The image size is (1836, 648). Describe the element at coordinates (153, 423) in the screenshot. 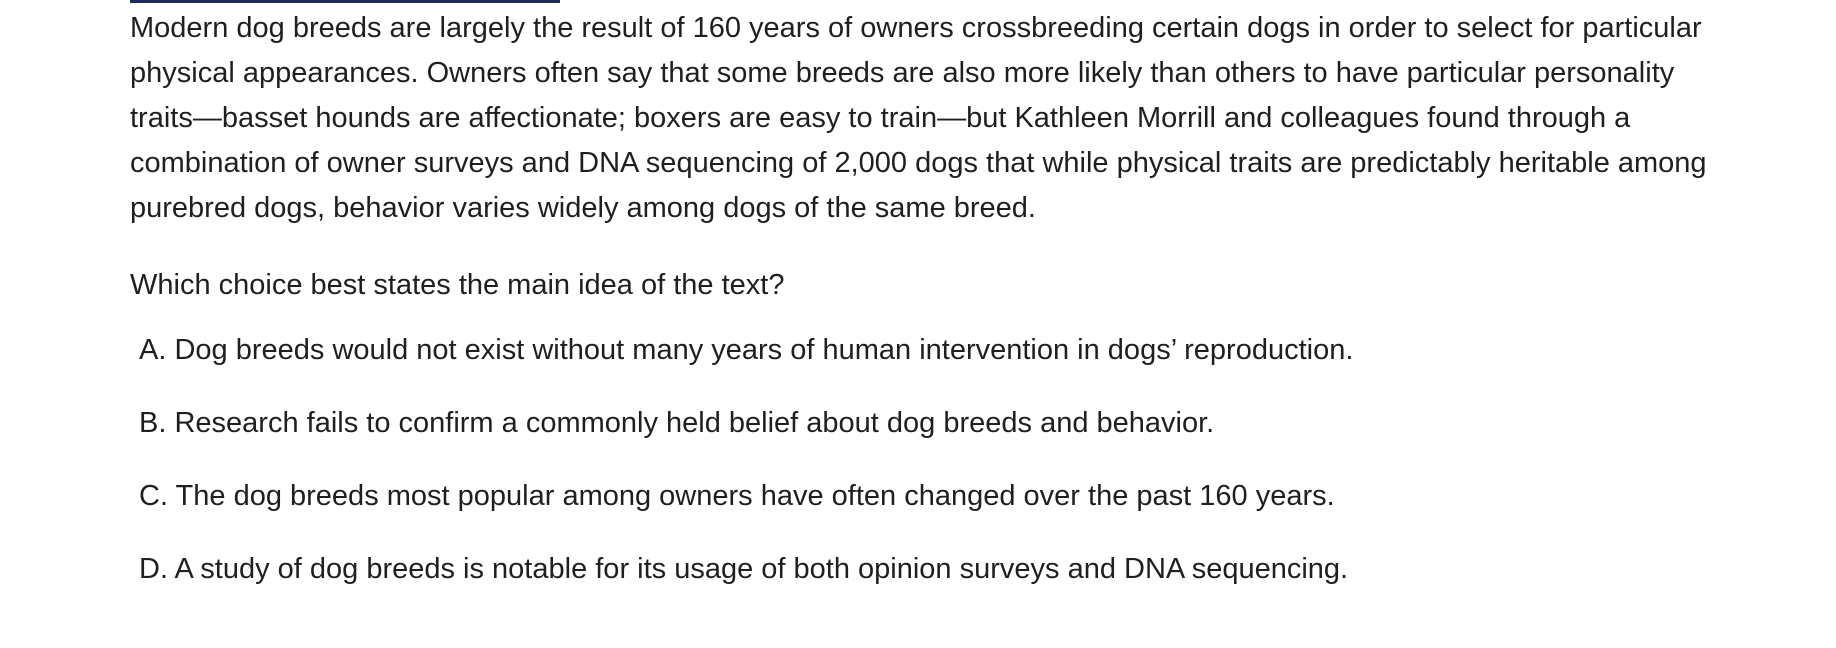

I see `choice-letter: B.` at that location.